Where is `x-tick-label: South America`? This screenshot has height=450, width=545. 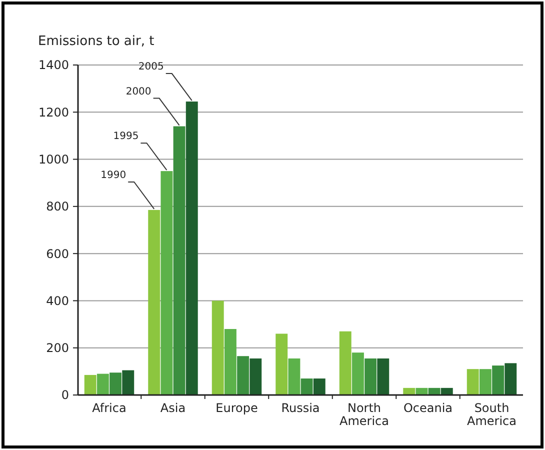 x-tick-label: South America is located at coordinates (492, 414).